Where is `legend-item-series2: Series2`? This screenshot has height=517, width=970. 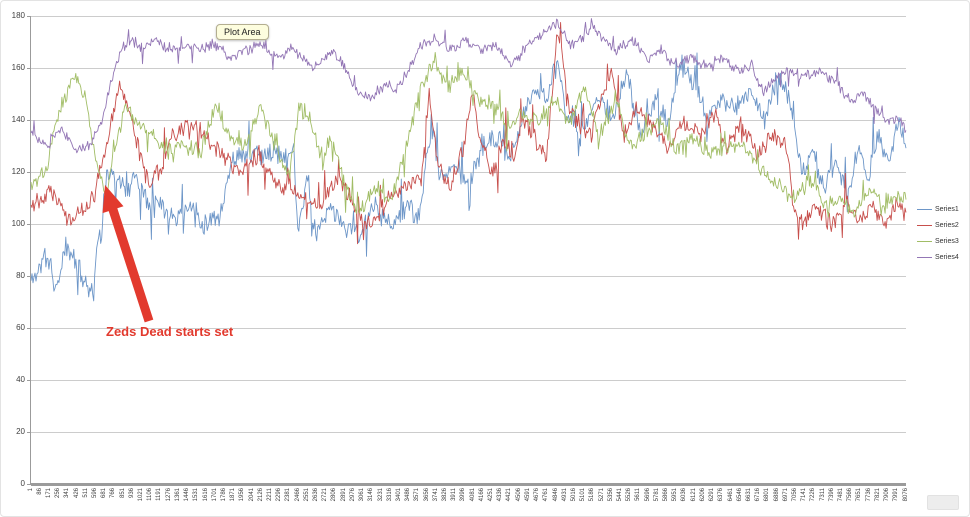 legend-item-series2: Series2 is located at coordinates (938, 225).